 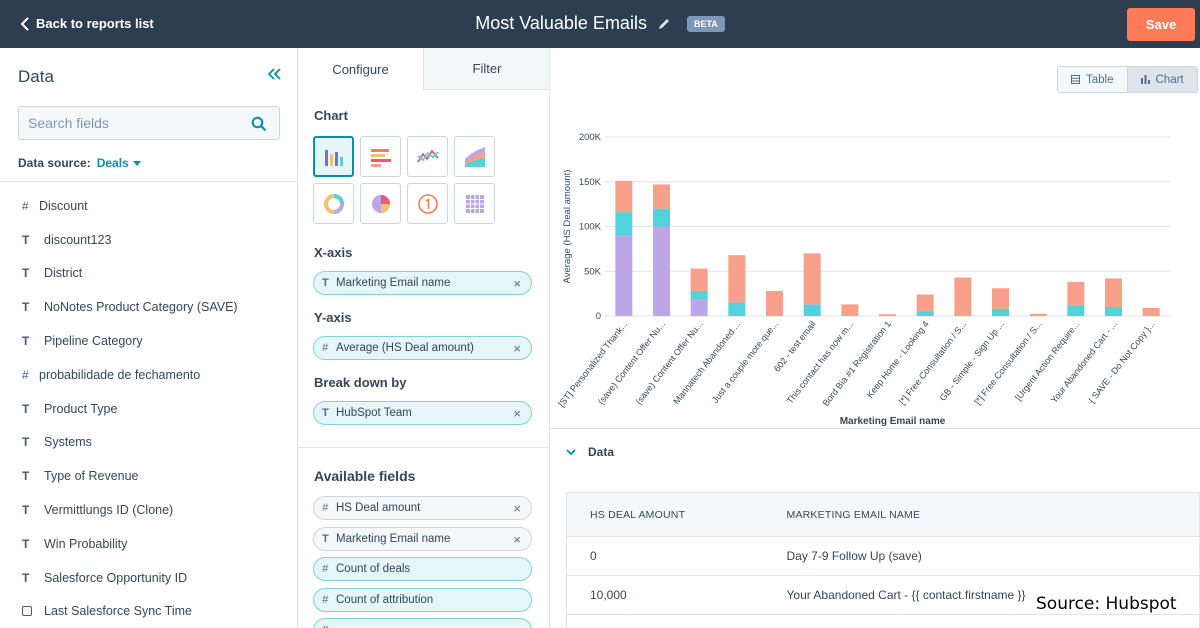 I want to click on available-field: T Marketing Email name ×, so click(x=422, y=539).